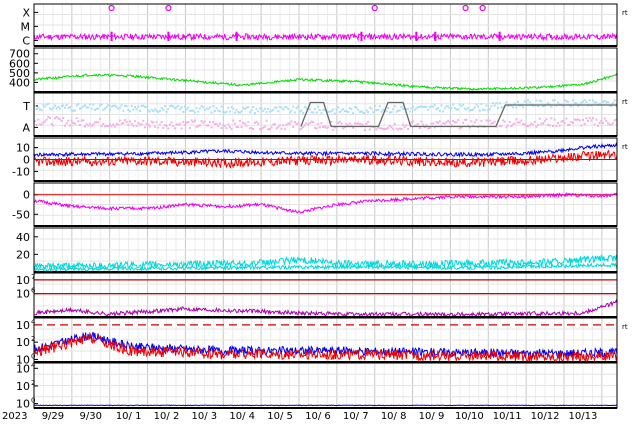 Image resolution: width=634 pixels, height=424 pixels. What do you see at coordinates (23, 359) in the screenshot?
I see `y-tick-label: 10` at bounding box center [23, 359].